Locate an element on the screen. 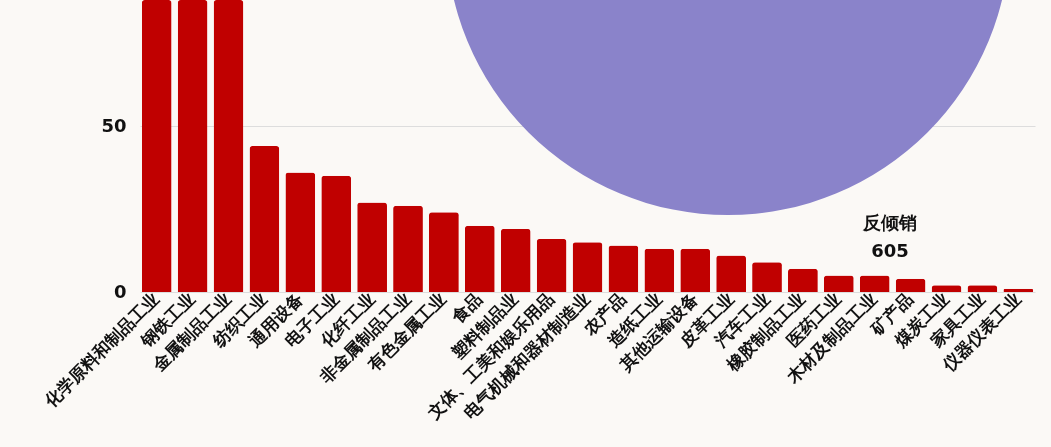  y-tick-label: 0 is located at coordinates (120, 291).